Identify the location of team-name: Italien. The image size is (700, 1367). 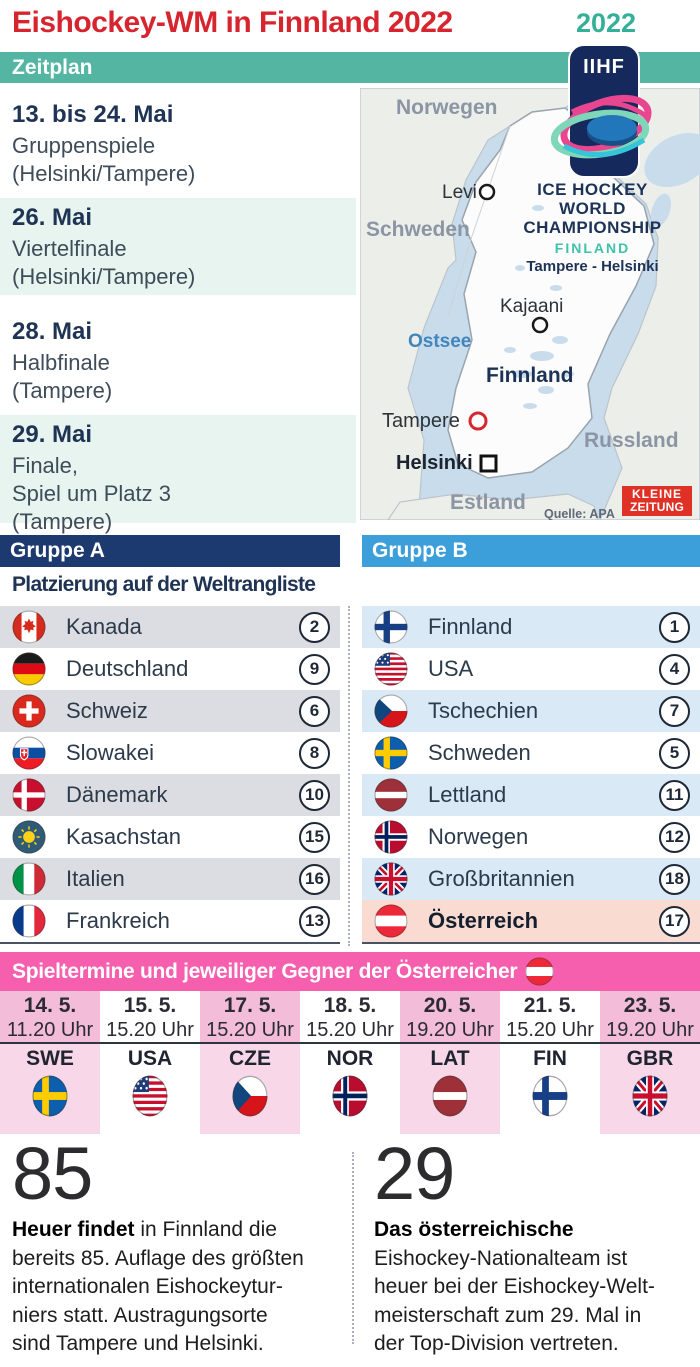
(95, 878).